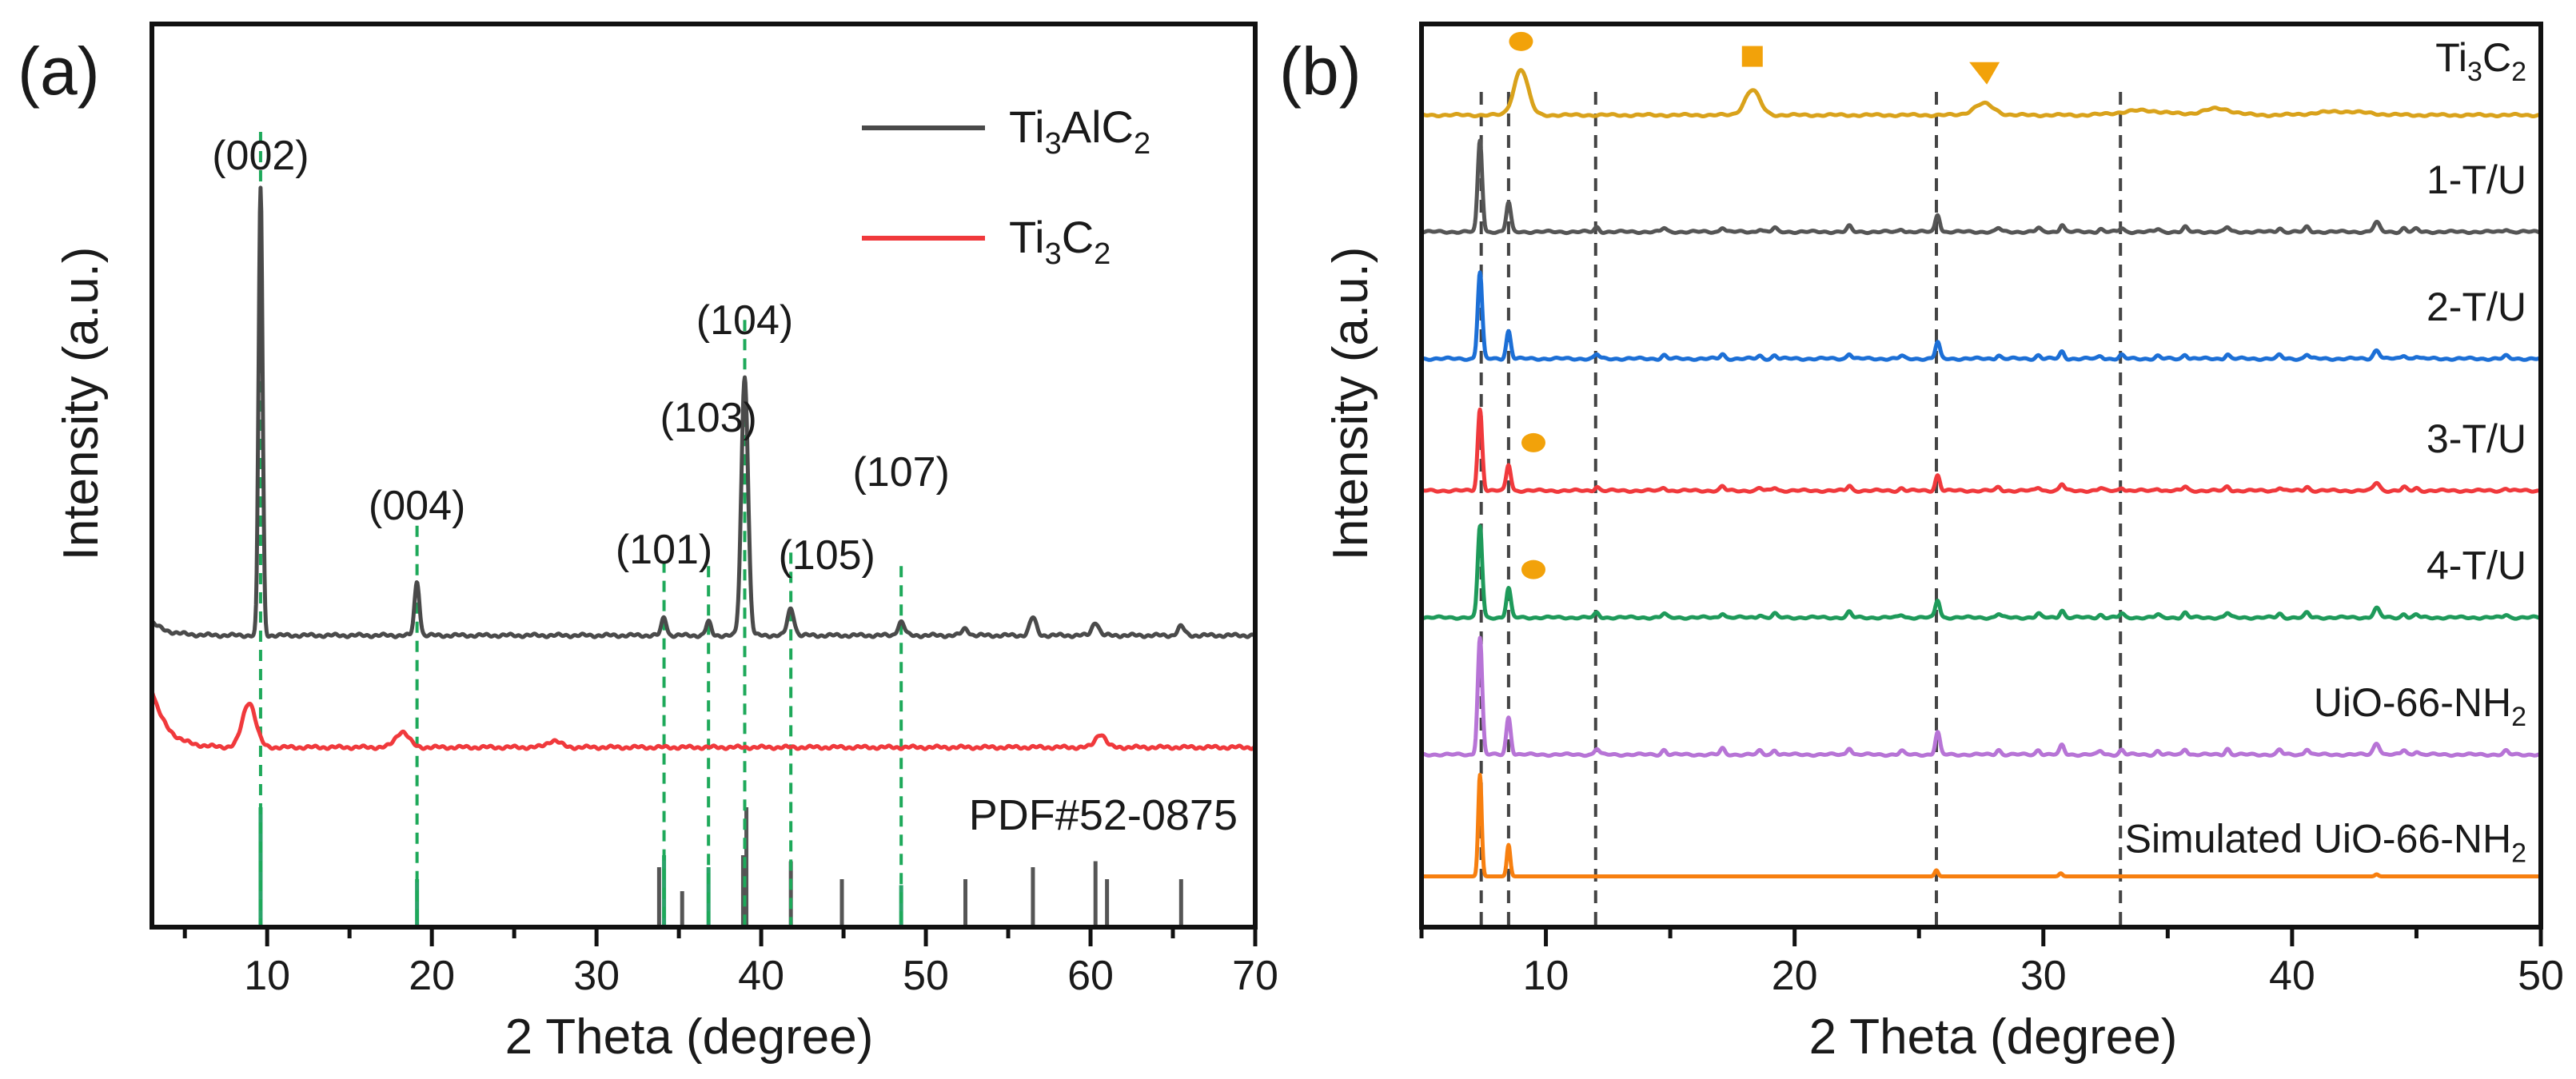  I want to click on series-label-ti3c2: Ti3C2, so click(2480, 61).